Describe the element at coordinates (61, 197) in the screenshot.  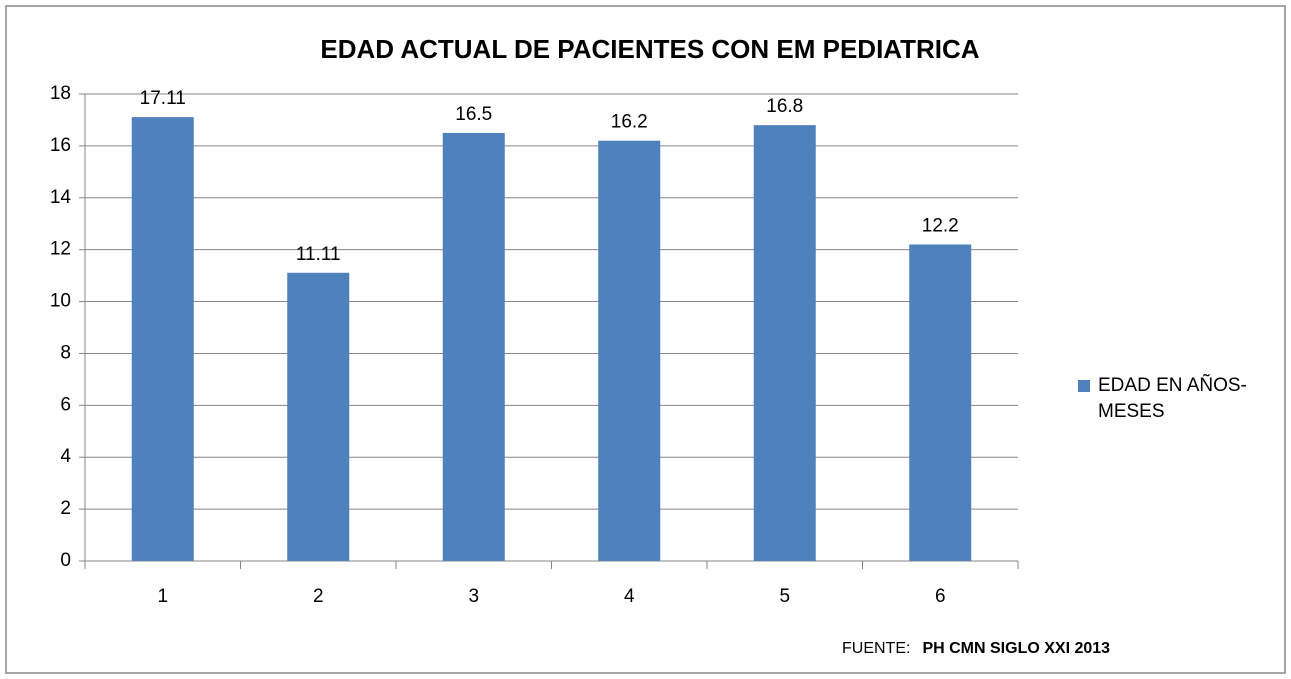
I see `y-tick-label: 14` at that location.